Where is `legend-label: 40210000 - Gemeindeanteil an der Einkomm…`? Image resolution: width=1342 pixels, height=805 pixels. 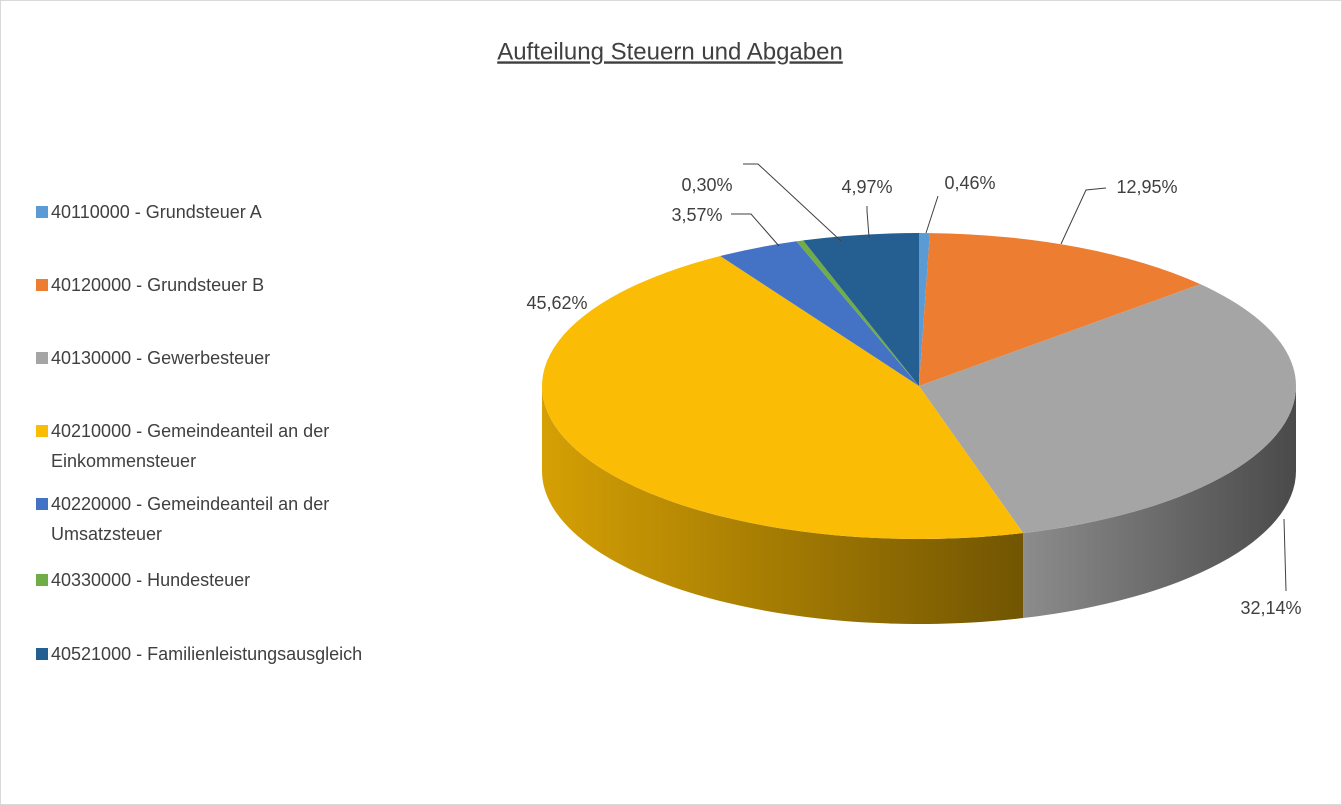
legend-label: 40210000 - Gemeindeanteil an der Einkomm… is located at coordinates (190, 446).